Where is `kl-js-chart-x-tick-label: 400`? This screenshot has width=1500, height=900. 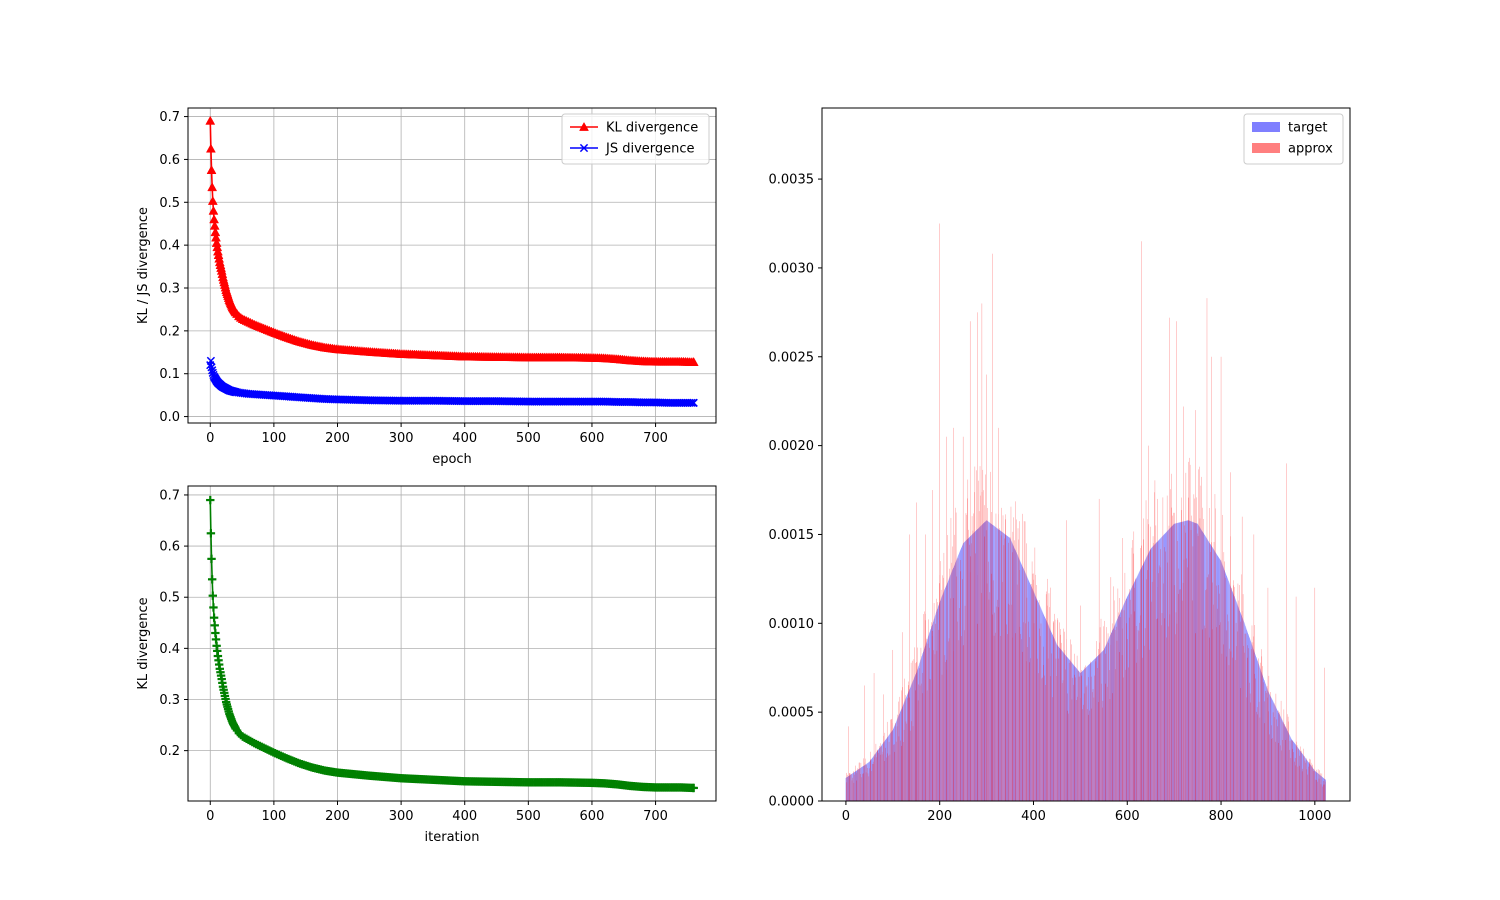 kl-js-chart-x-tick-label: 400 is located at coordinates (464, 438).